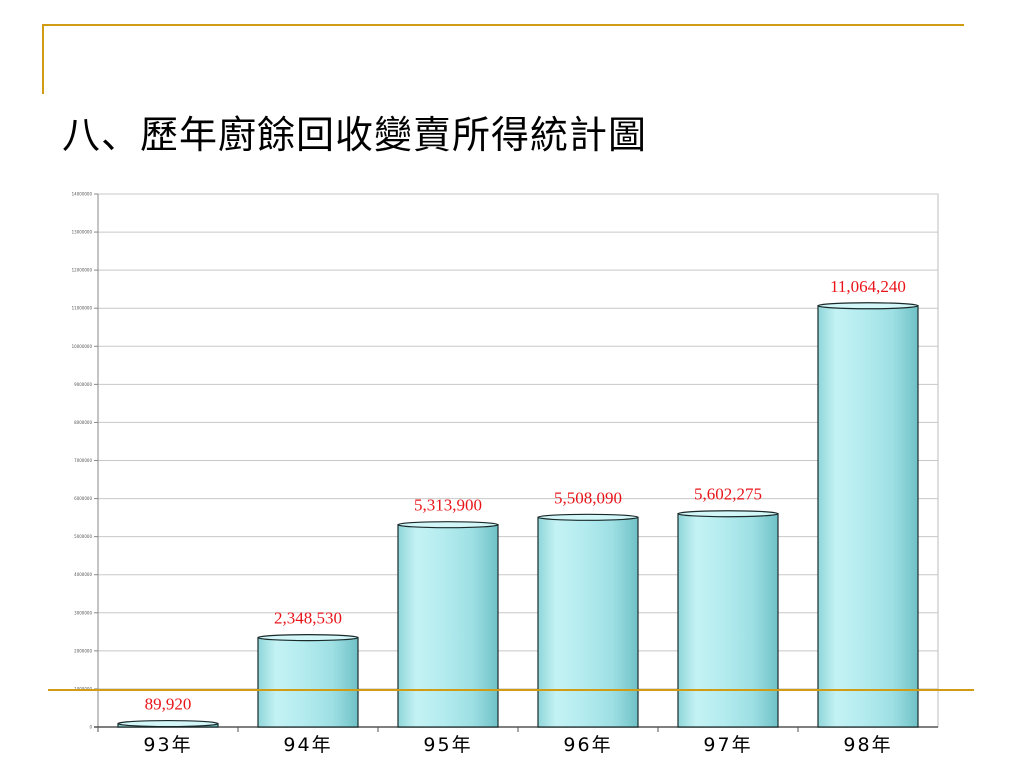 The height and width of the screenshot is (768, 1024). Describe the element at coordinates (168, 704) in the screenshot. I see `data-label: 89,920` at that location.